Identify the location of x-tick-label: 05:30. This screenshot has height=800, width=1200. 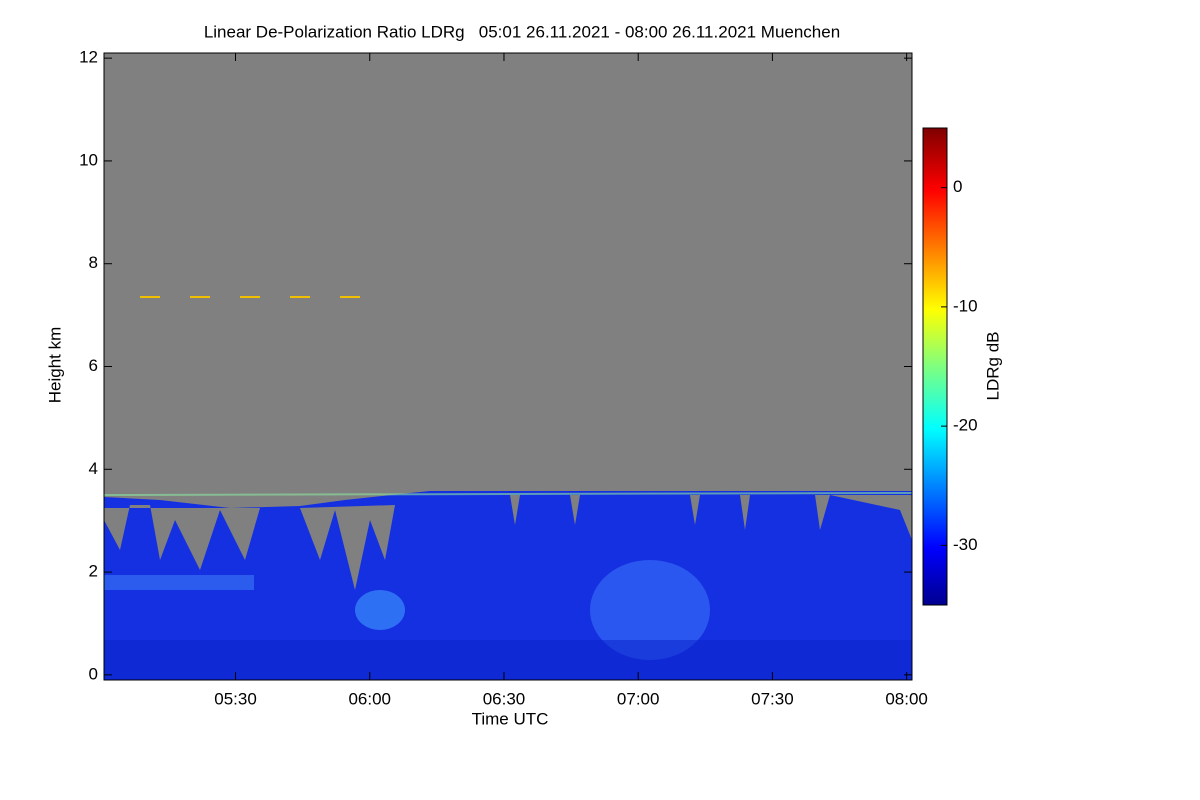
(235, 698).